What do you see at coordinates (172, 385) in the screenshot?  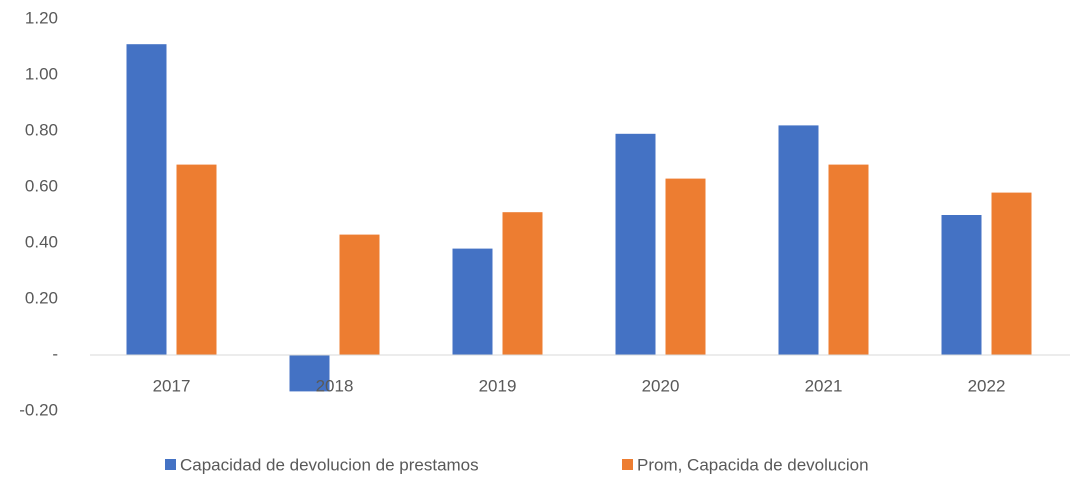 I see `x-tick-label: 2017` at bounding box center [172, 385].